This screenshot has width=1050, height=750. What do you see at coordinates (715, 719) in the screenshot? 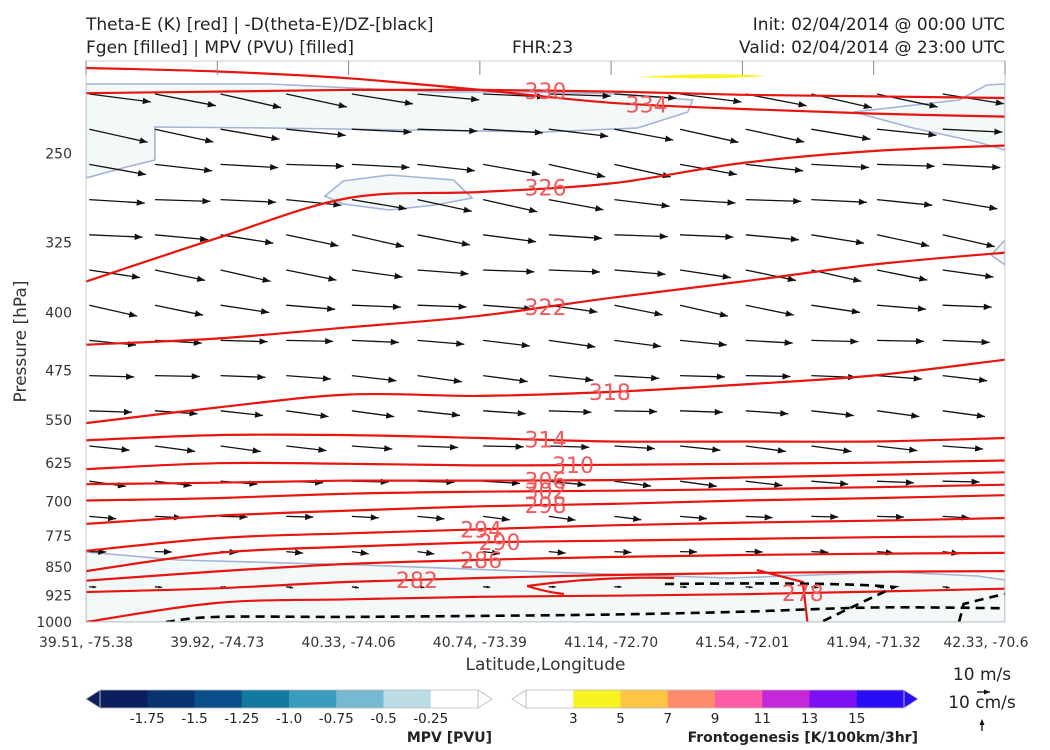
I see `fgen-colorbar-tick: 9` at bounding box center [715, 719].